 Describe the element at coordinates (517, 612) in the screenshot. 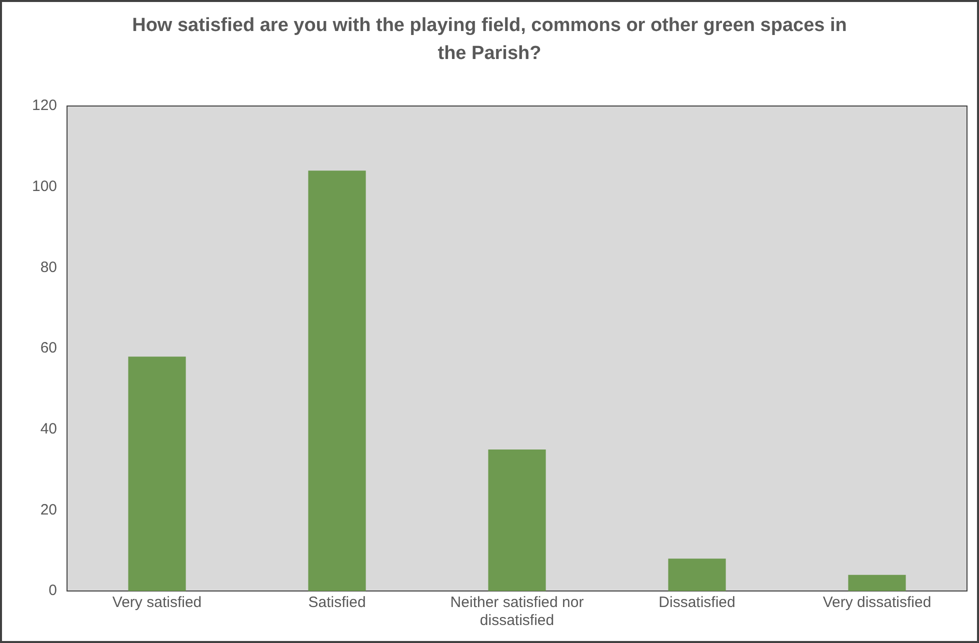

I see `x-tick-label: Neither satisfied nor dissatisfied` at that location.